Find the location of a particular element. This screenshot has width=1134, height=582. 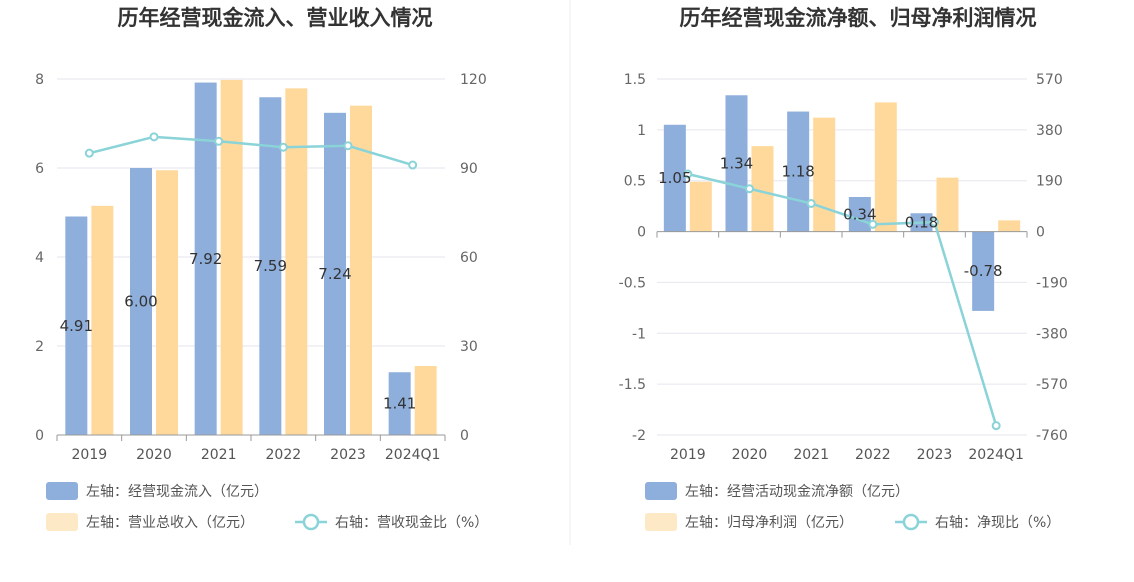

data-label: 1.34 is located at coordinates (736, 163).